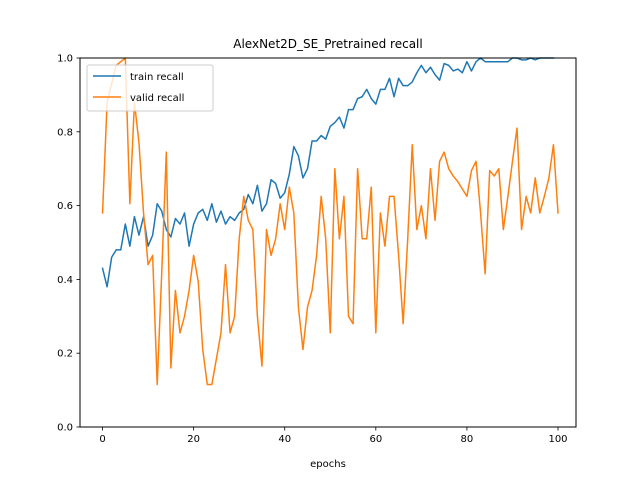 The width and height of the screenshot is (640, 480). Describe the element at coordinates (65, 206) in the screenshot. I see `y-tick-label: 0.6` at that location.